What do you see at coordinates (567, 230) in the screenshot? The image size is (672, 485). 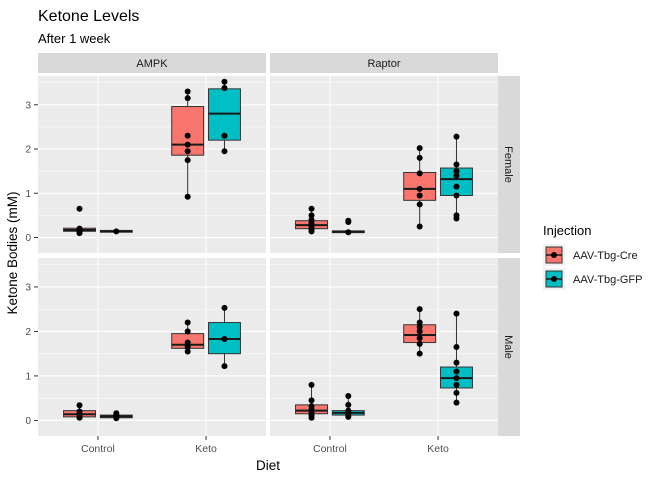 I see `legend-title: Injection` at bounding box center [567, 230].